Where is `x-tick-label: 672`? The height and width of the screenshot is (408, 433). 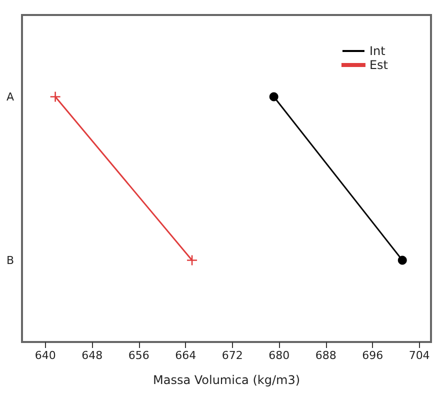 x-tick-label: 672 is located at coordinates (232, 355).